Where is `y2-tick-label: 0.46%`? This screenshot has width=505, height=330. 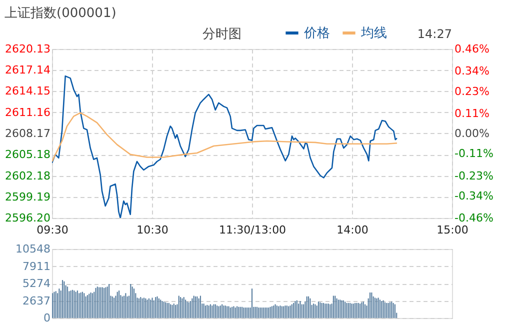 y2-tick-label: 0.46% is located at coordinates (472, 49).